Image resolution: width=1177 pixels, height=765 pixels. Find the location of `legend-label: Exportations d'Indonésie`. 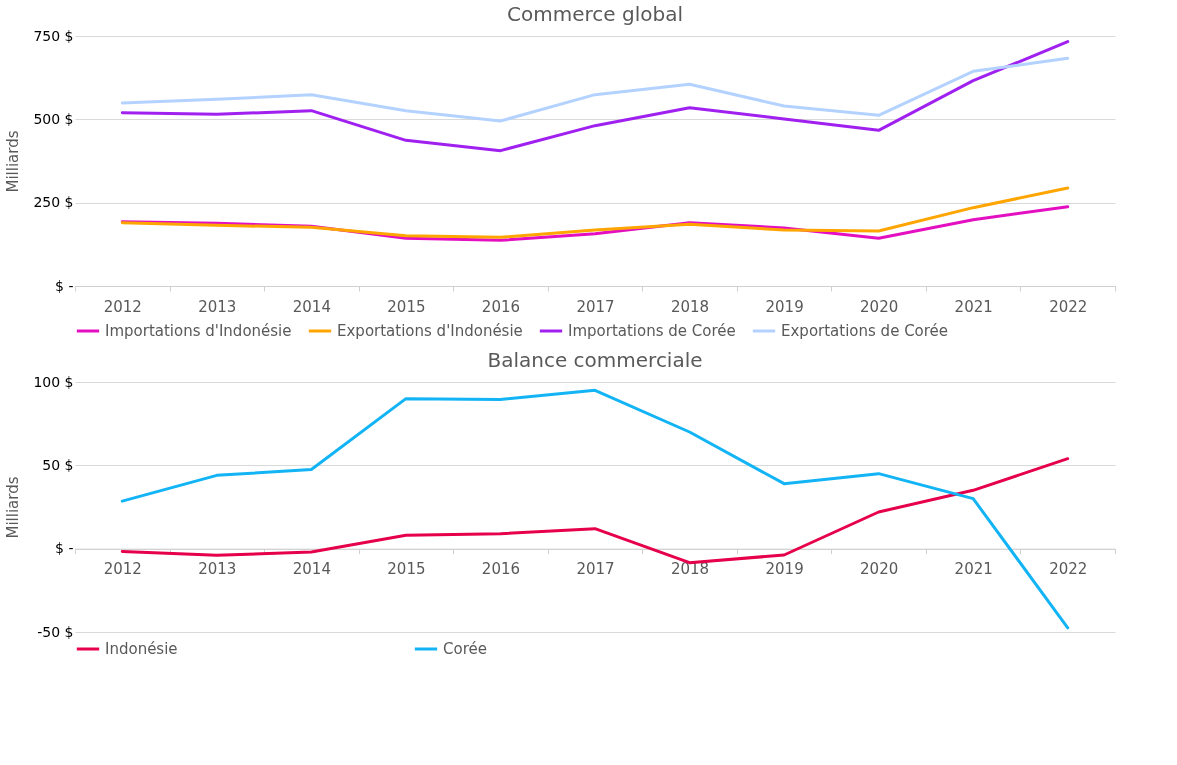

legend-label: Exportations d'Indonésie is located at coordinates (430, 331).